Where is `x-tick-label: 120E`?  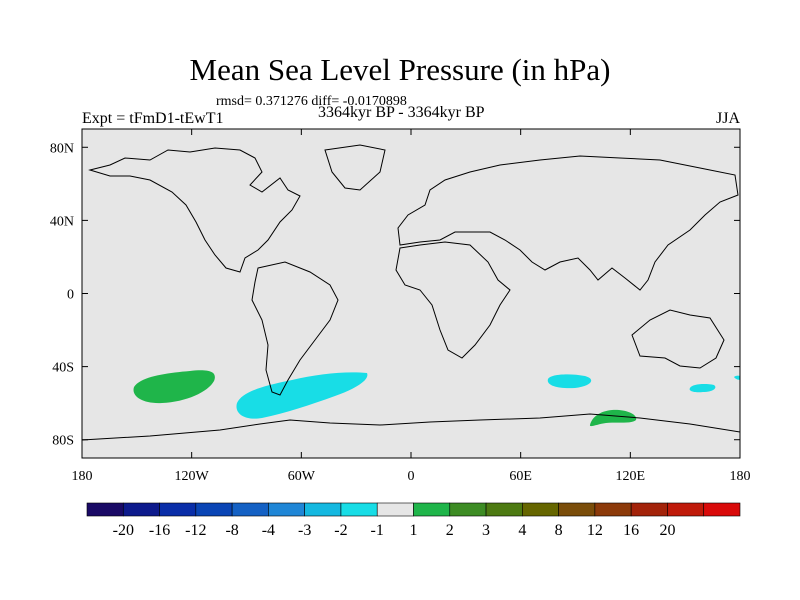 x-tick-label: 120E is located at coordinates (631, 476).